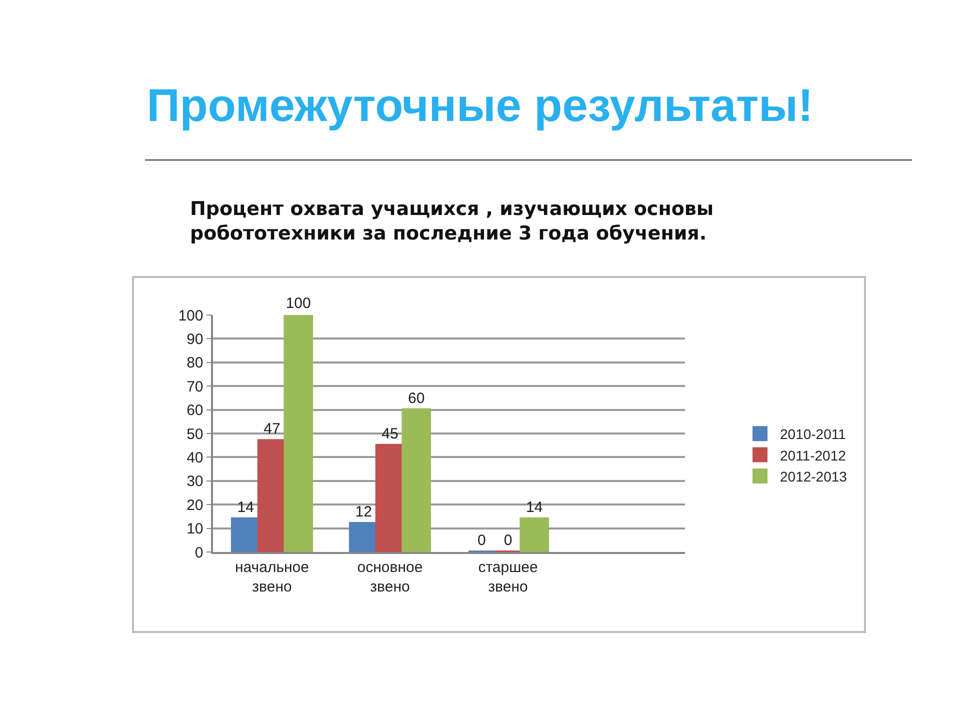  I want to click on y-tick-label: 60, so click(195, 411).